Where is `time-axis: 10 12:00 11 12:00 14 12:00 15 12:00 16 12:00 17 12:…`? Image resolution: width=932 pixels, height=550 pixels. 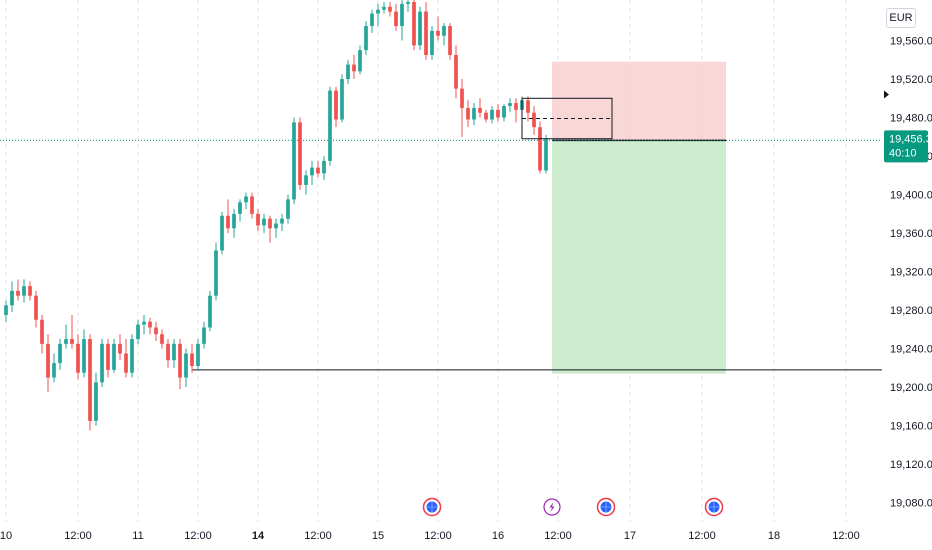
time-axis: 10 12:00 11 12:00 14 12:00 15 12:00 16 12:00 17 12:… is located at coordinates (430, 536).